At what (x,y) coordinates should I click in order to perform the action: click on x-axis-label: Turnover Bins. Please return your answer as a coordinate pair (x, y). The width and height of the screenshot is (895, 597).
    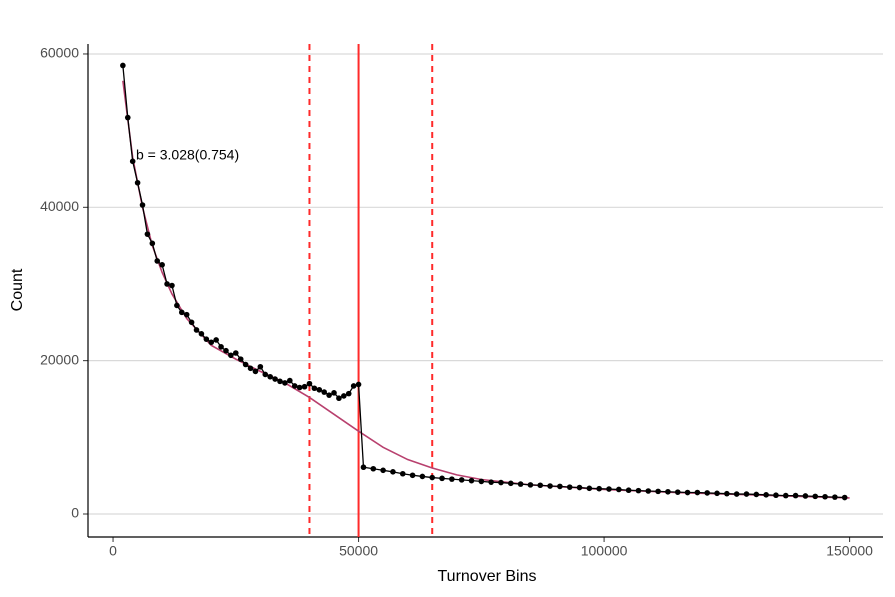
    Looking at the image, I should click on (487, 576).